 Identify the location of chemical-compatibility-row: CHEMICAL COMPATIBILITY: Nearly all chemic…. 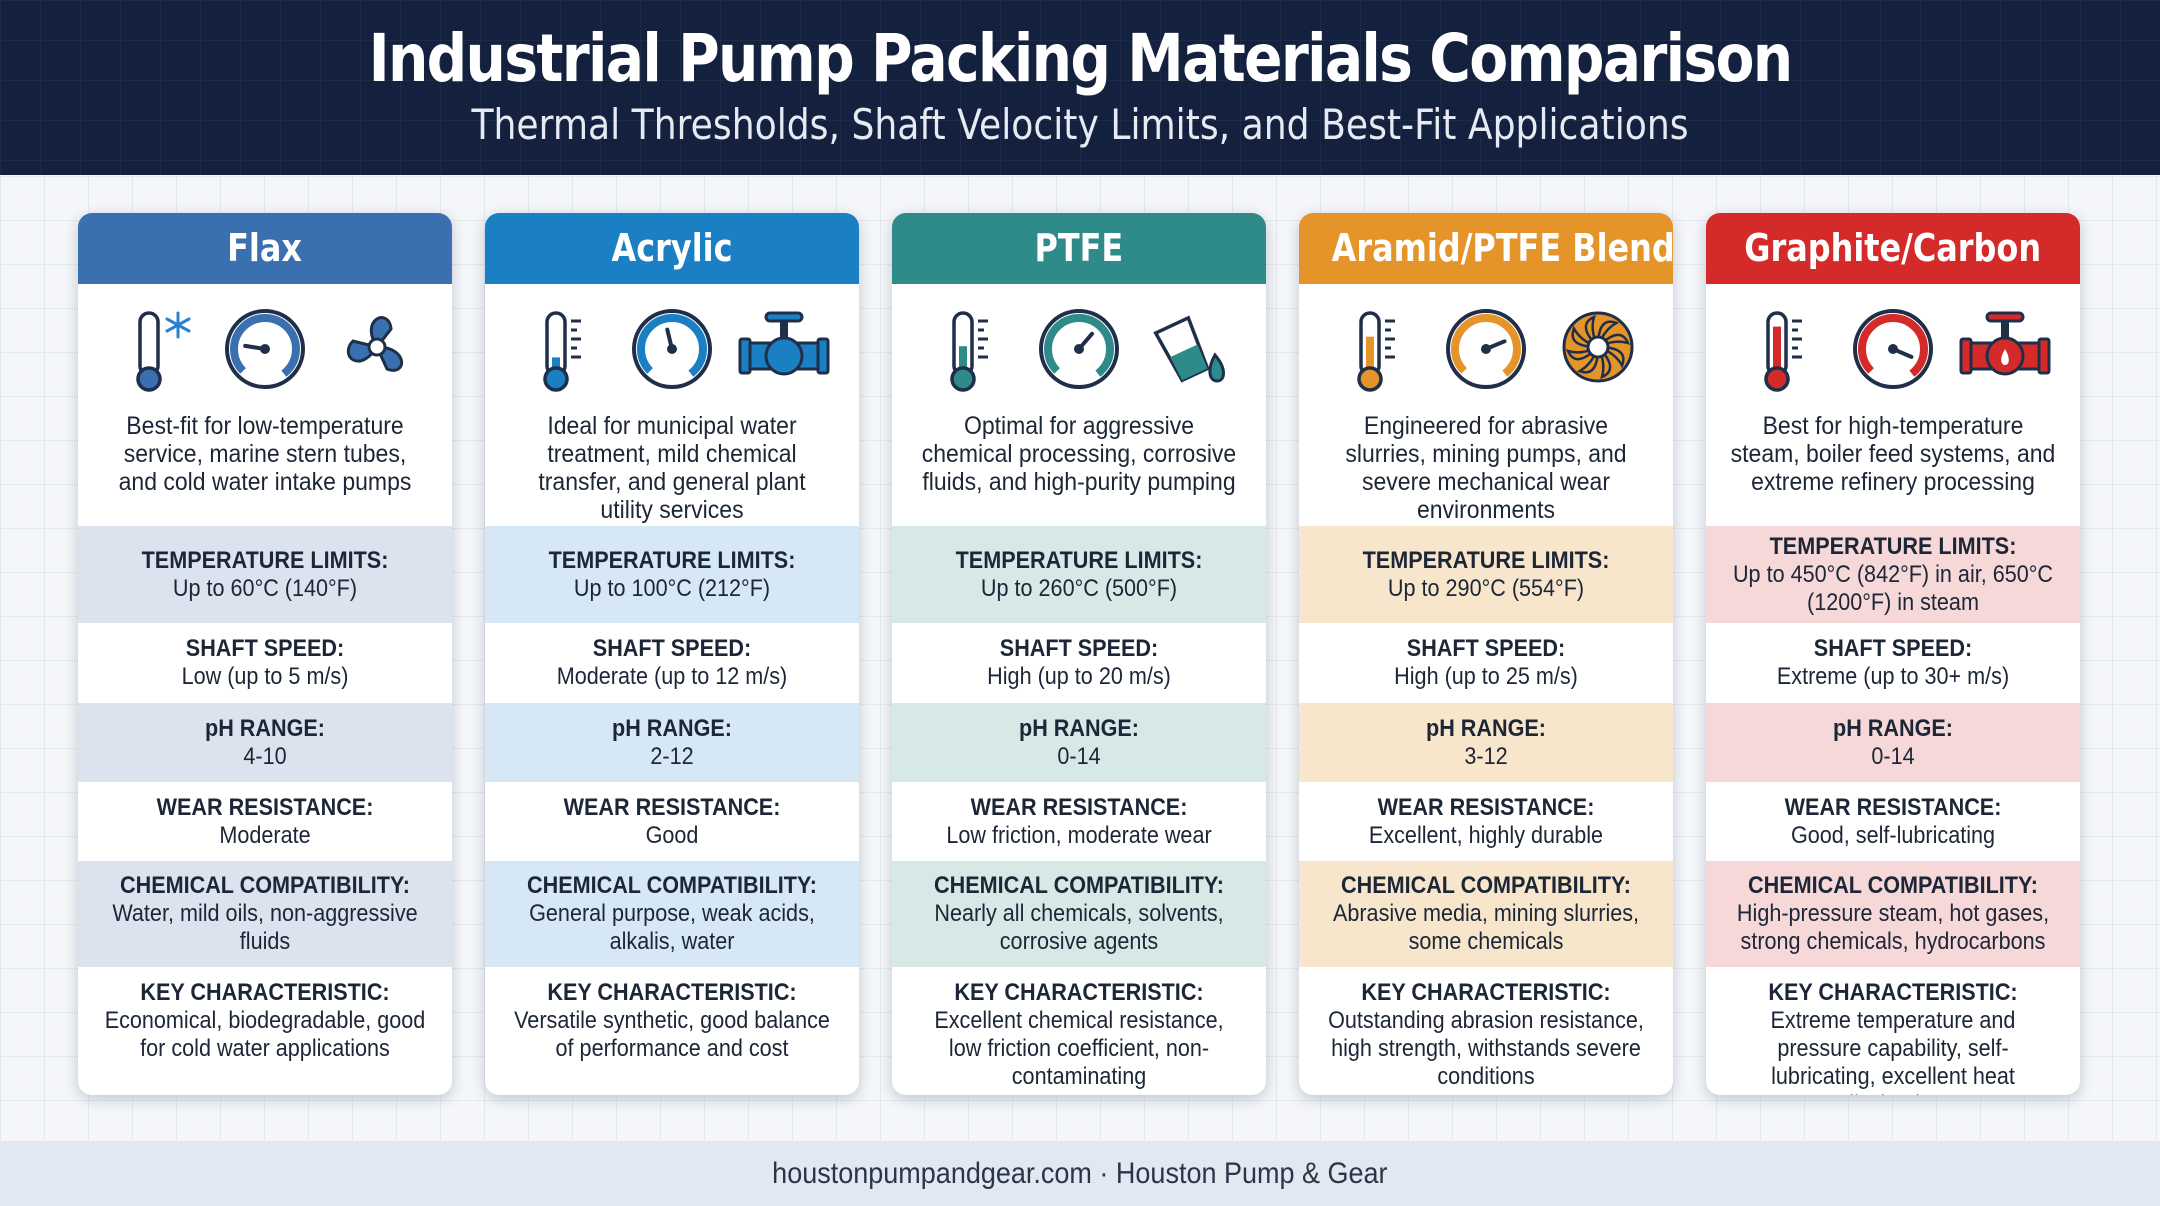
(1079, 914).